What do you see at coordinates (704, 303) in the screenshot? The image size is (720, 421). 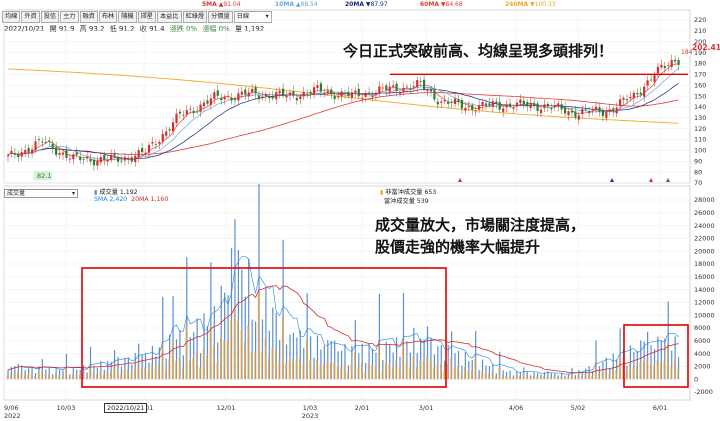 I see `volume-tick-label: 12000` at bounding box center [704, 303].